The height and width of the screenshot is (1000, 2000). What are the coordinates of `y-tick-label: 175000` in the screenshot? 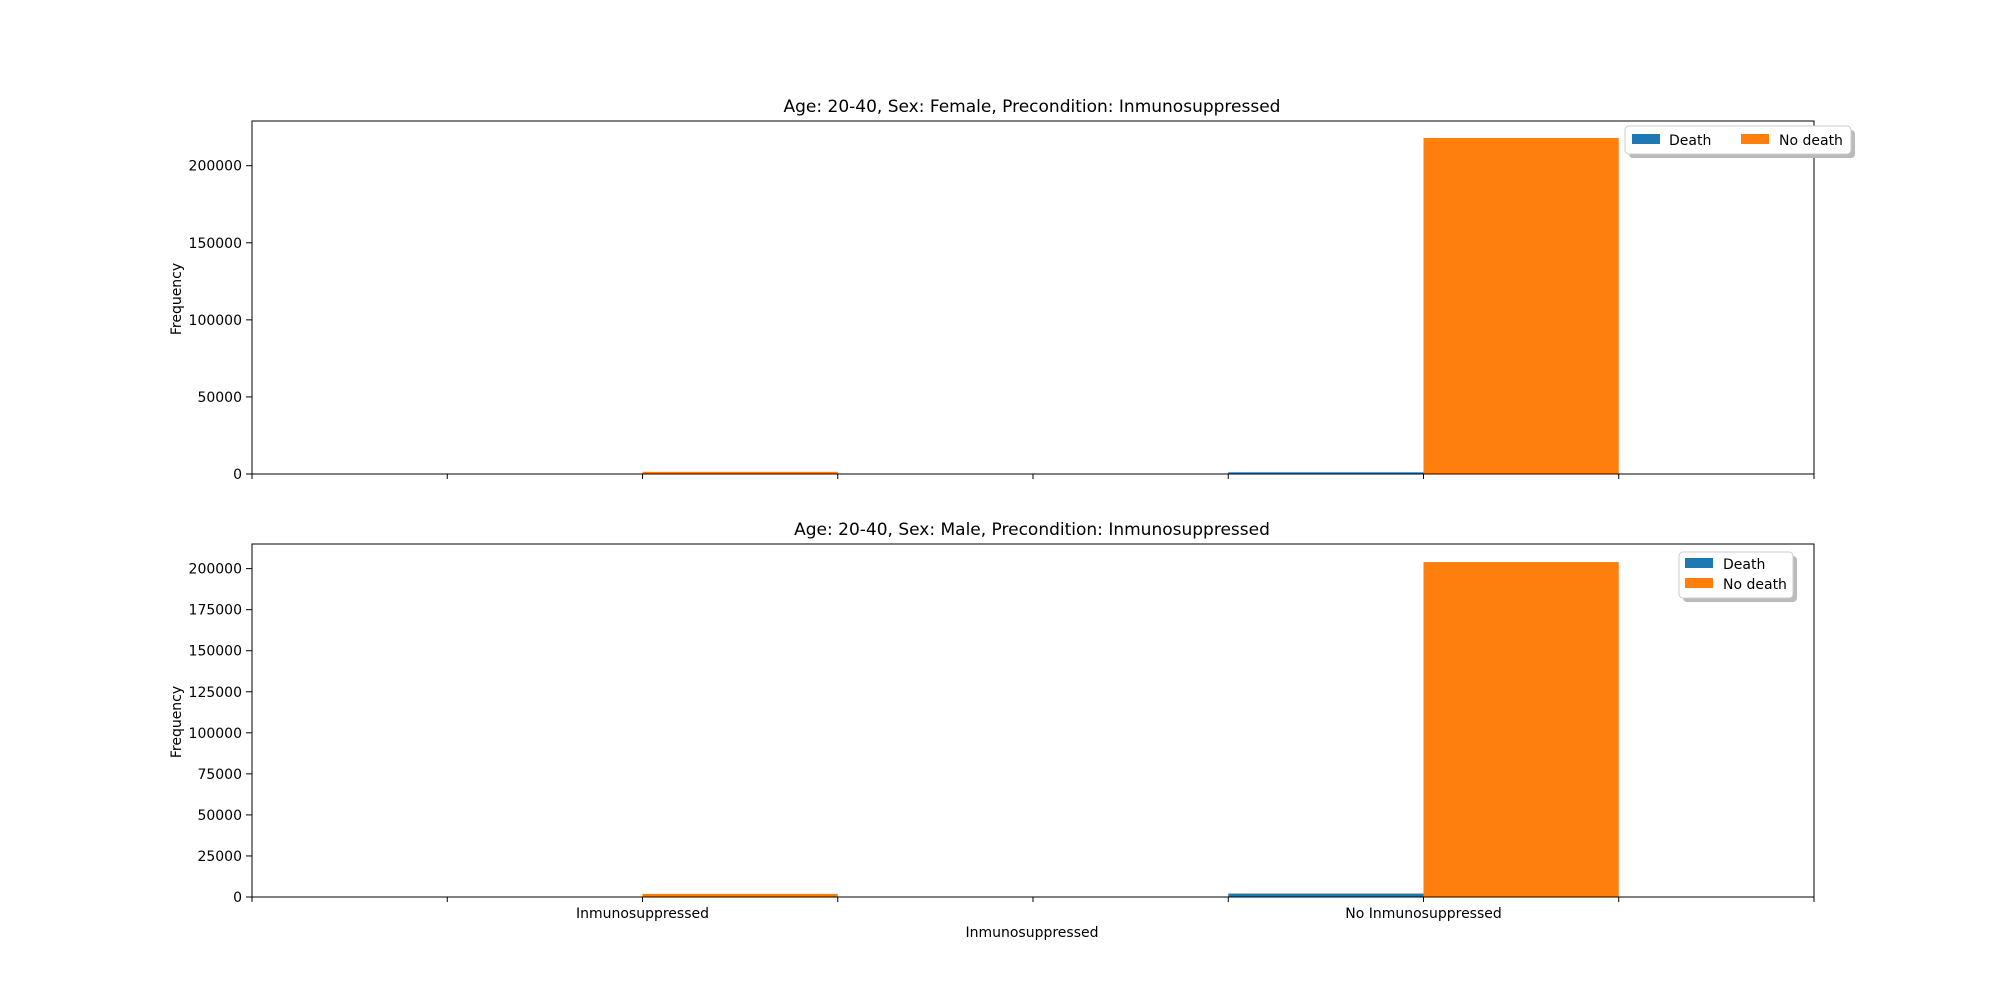 It's located at (215, 611).